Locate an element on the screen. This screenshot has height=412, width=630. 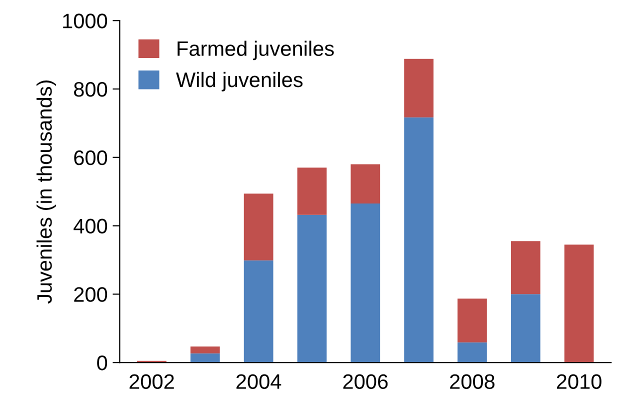
y-tick-label: 200 is located at coordinates (91, 294).